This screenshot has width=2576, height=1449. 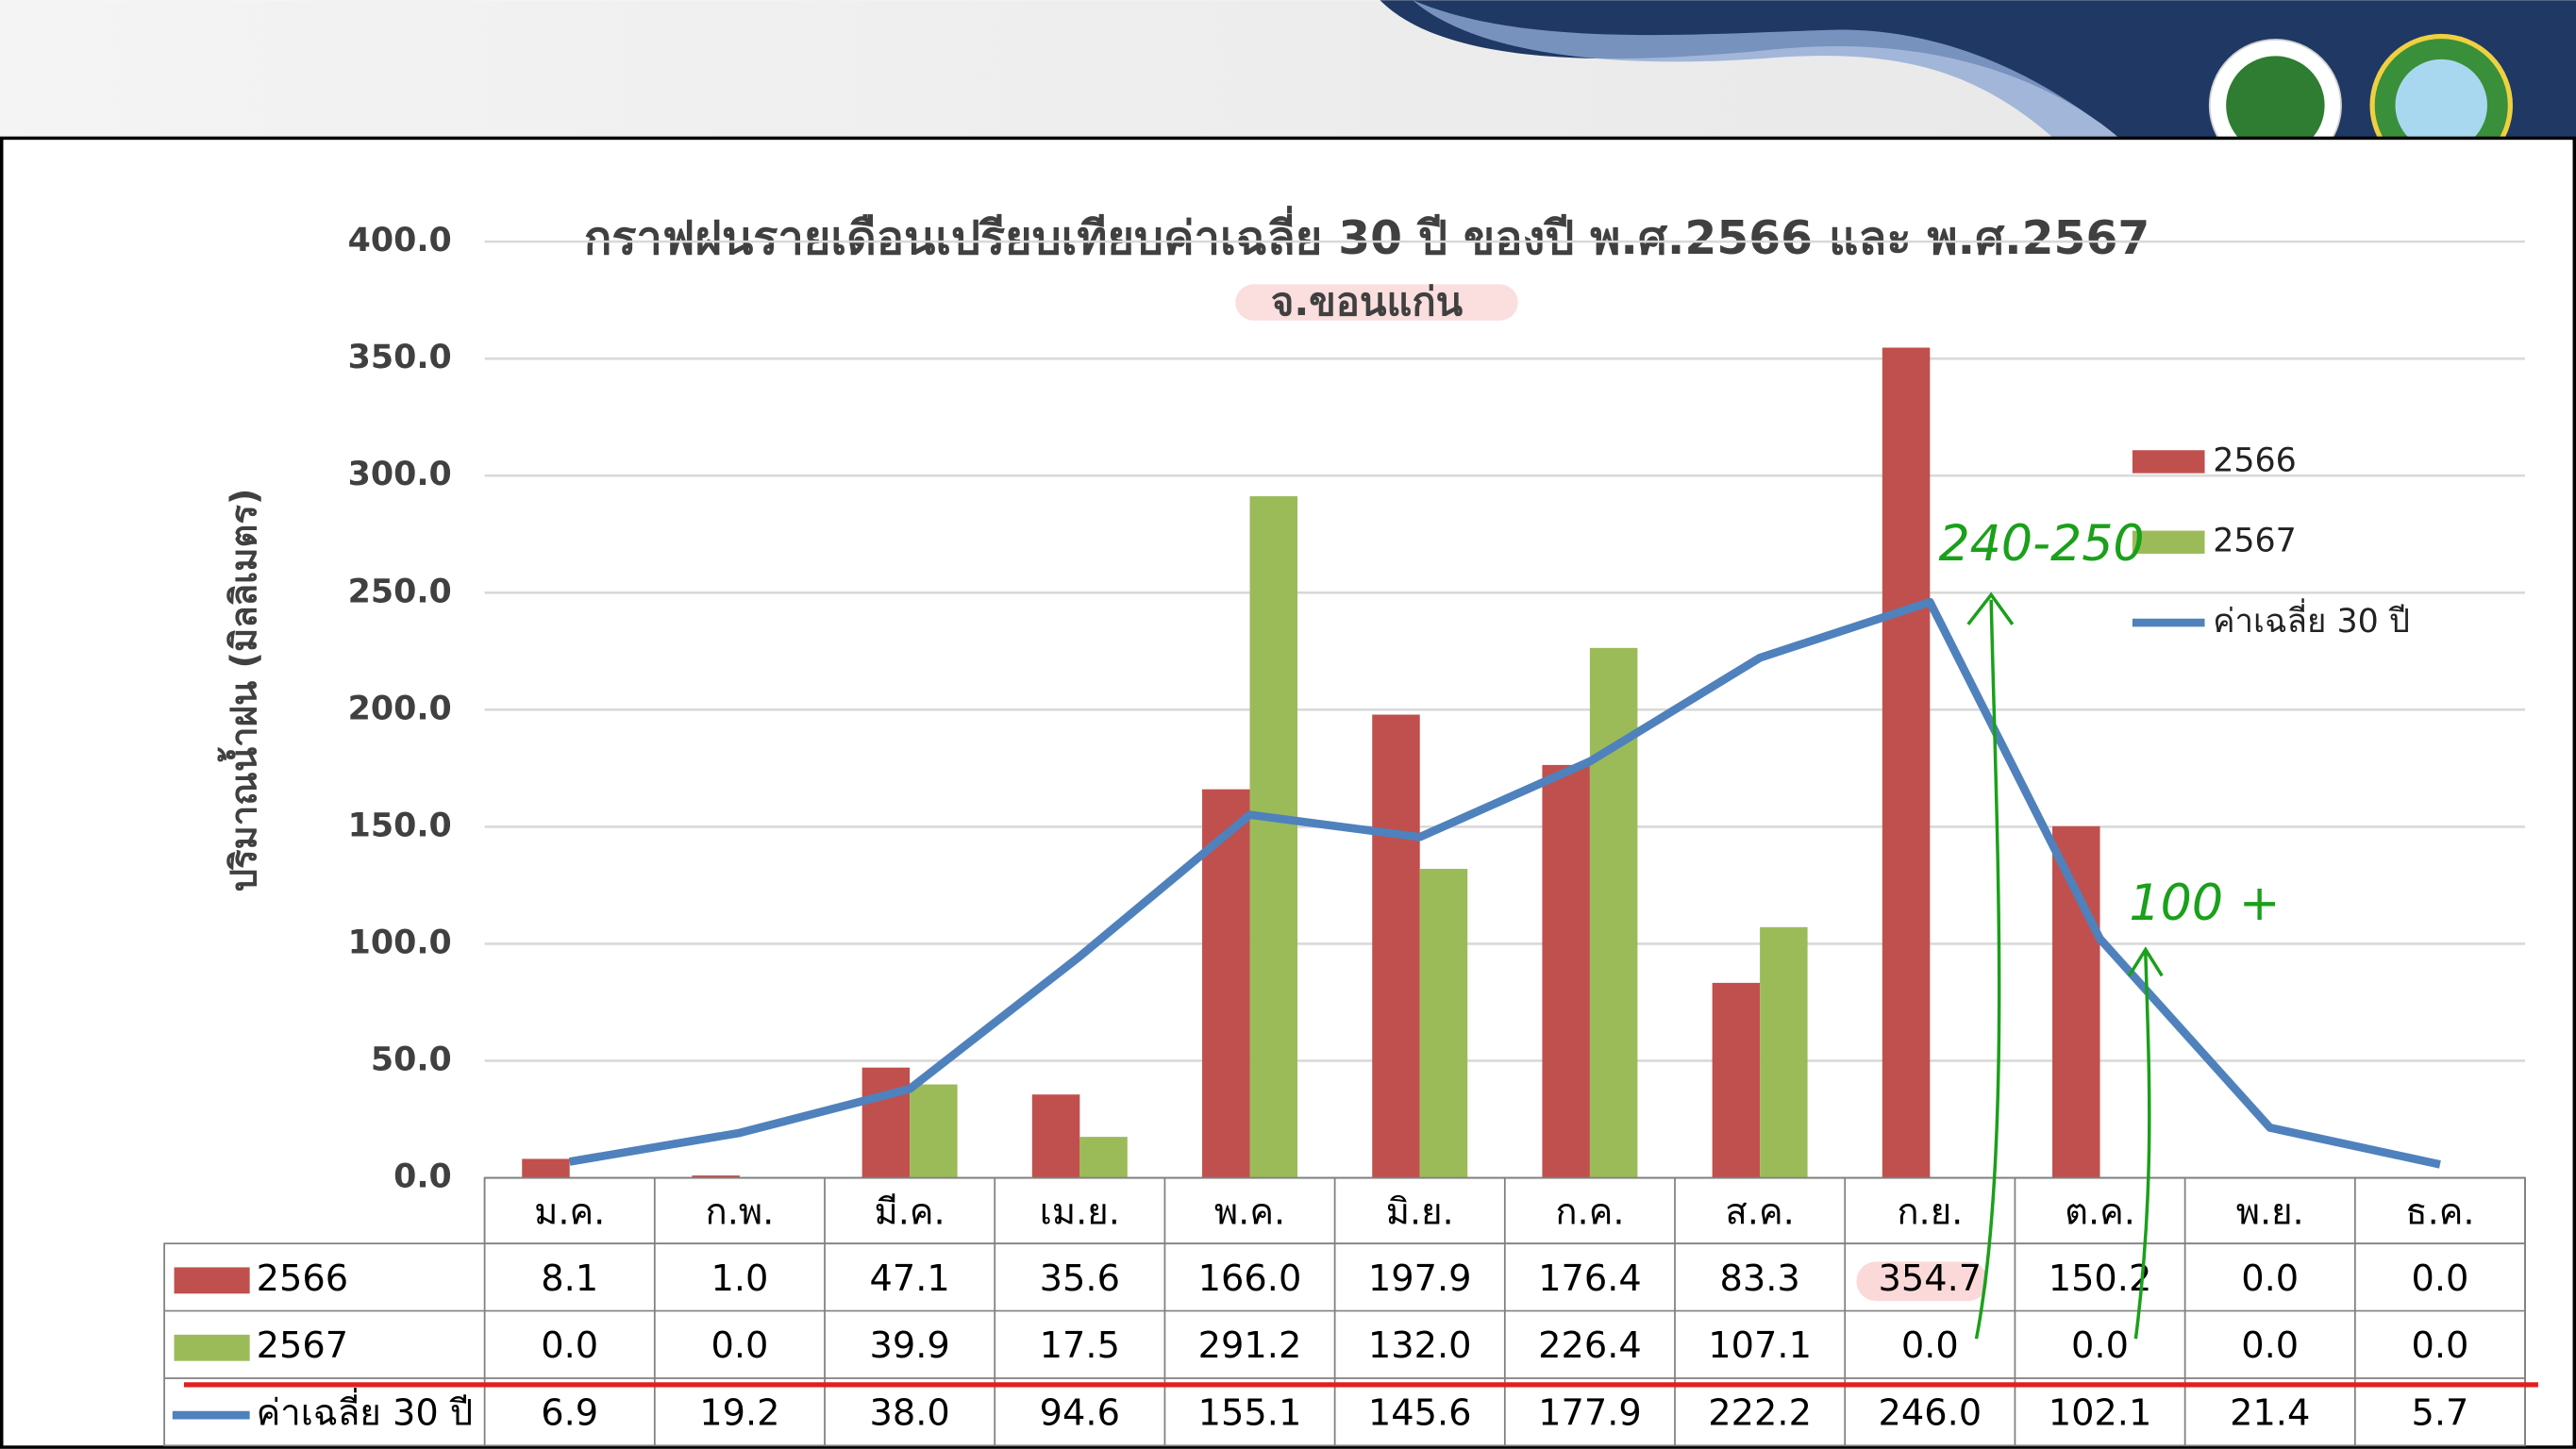 I want to click on table-cell: 150.2, so click(x=2100, y=1278).